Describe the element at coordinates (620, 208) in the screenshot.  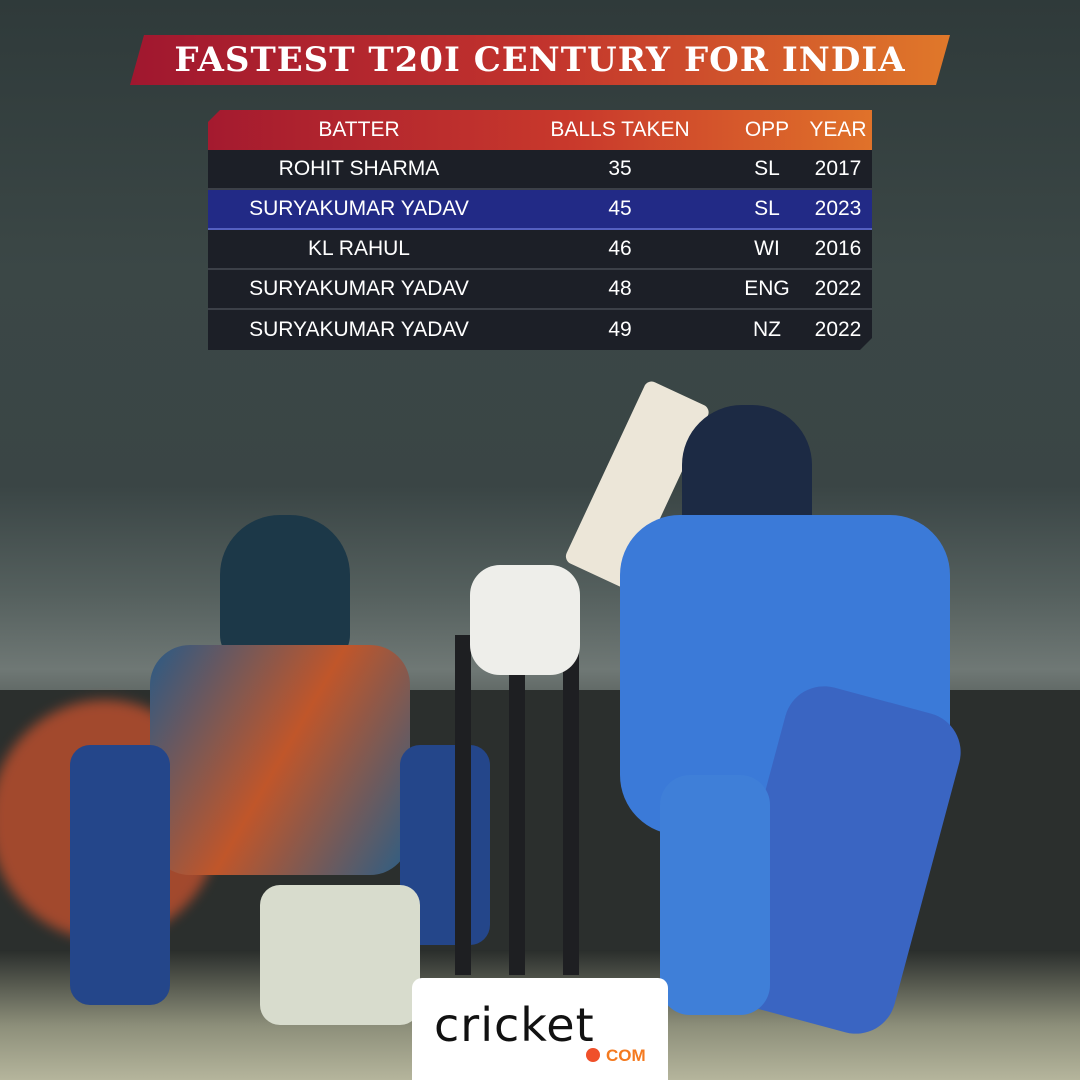
I see `cell-balls: 45` at that location.